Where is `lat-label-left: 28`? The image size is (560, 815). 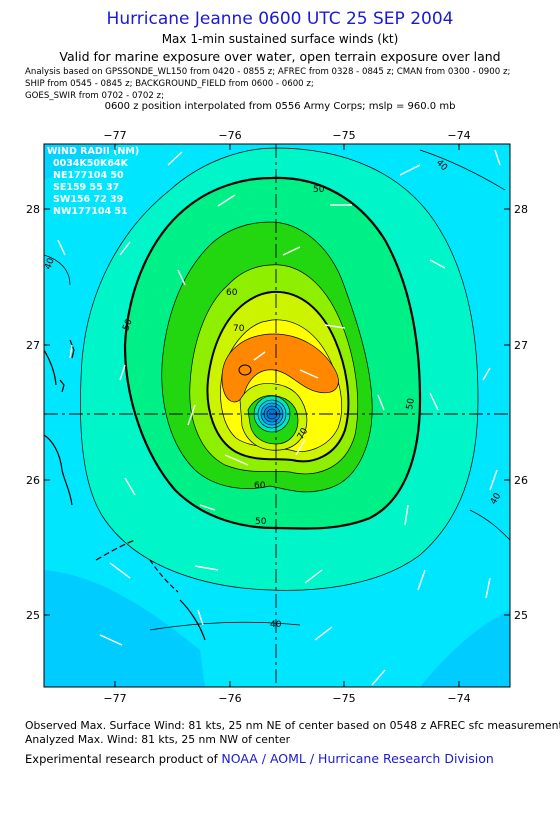
lat-label-left: 28 is located at coordinates (33, 209).